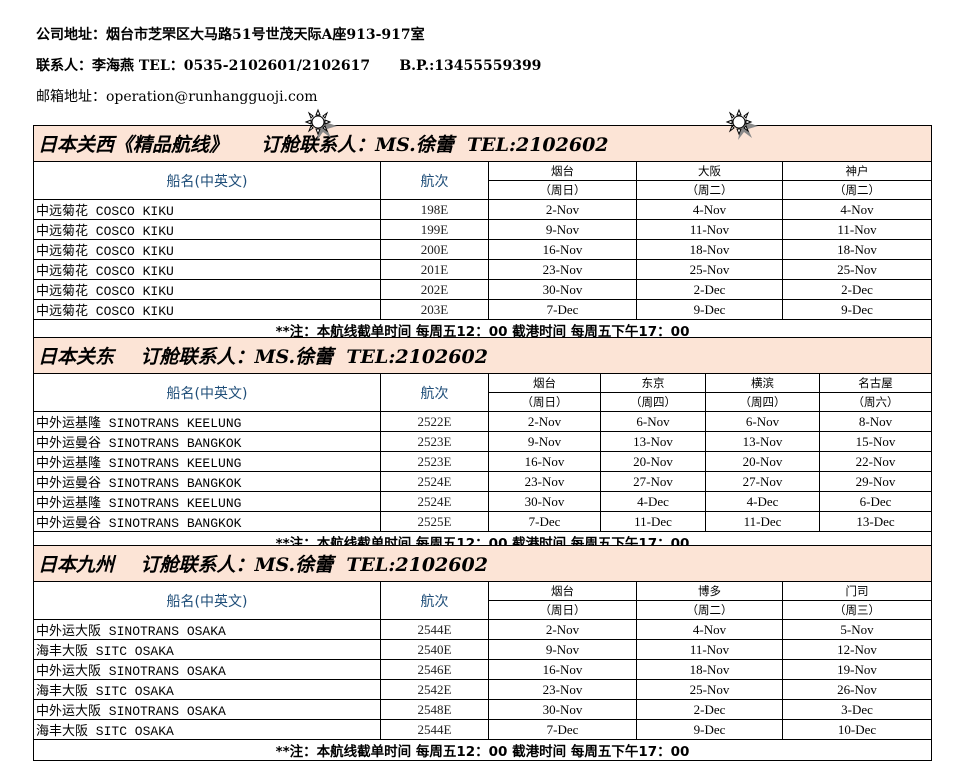  Describe the element at coordinates (762, 383) in the screenshot. I see `port-name: 横滨` at that location.